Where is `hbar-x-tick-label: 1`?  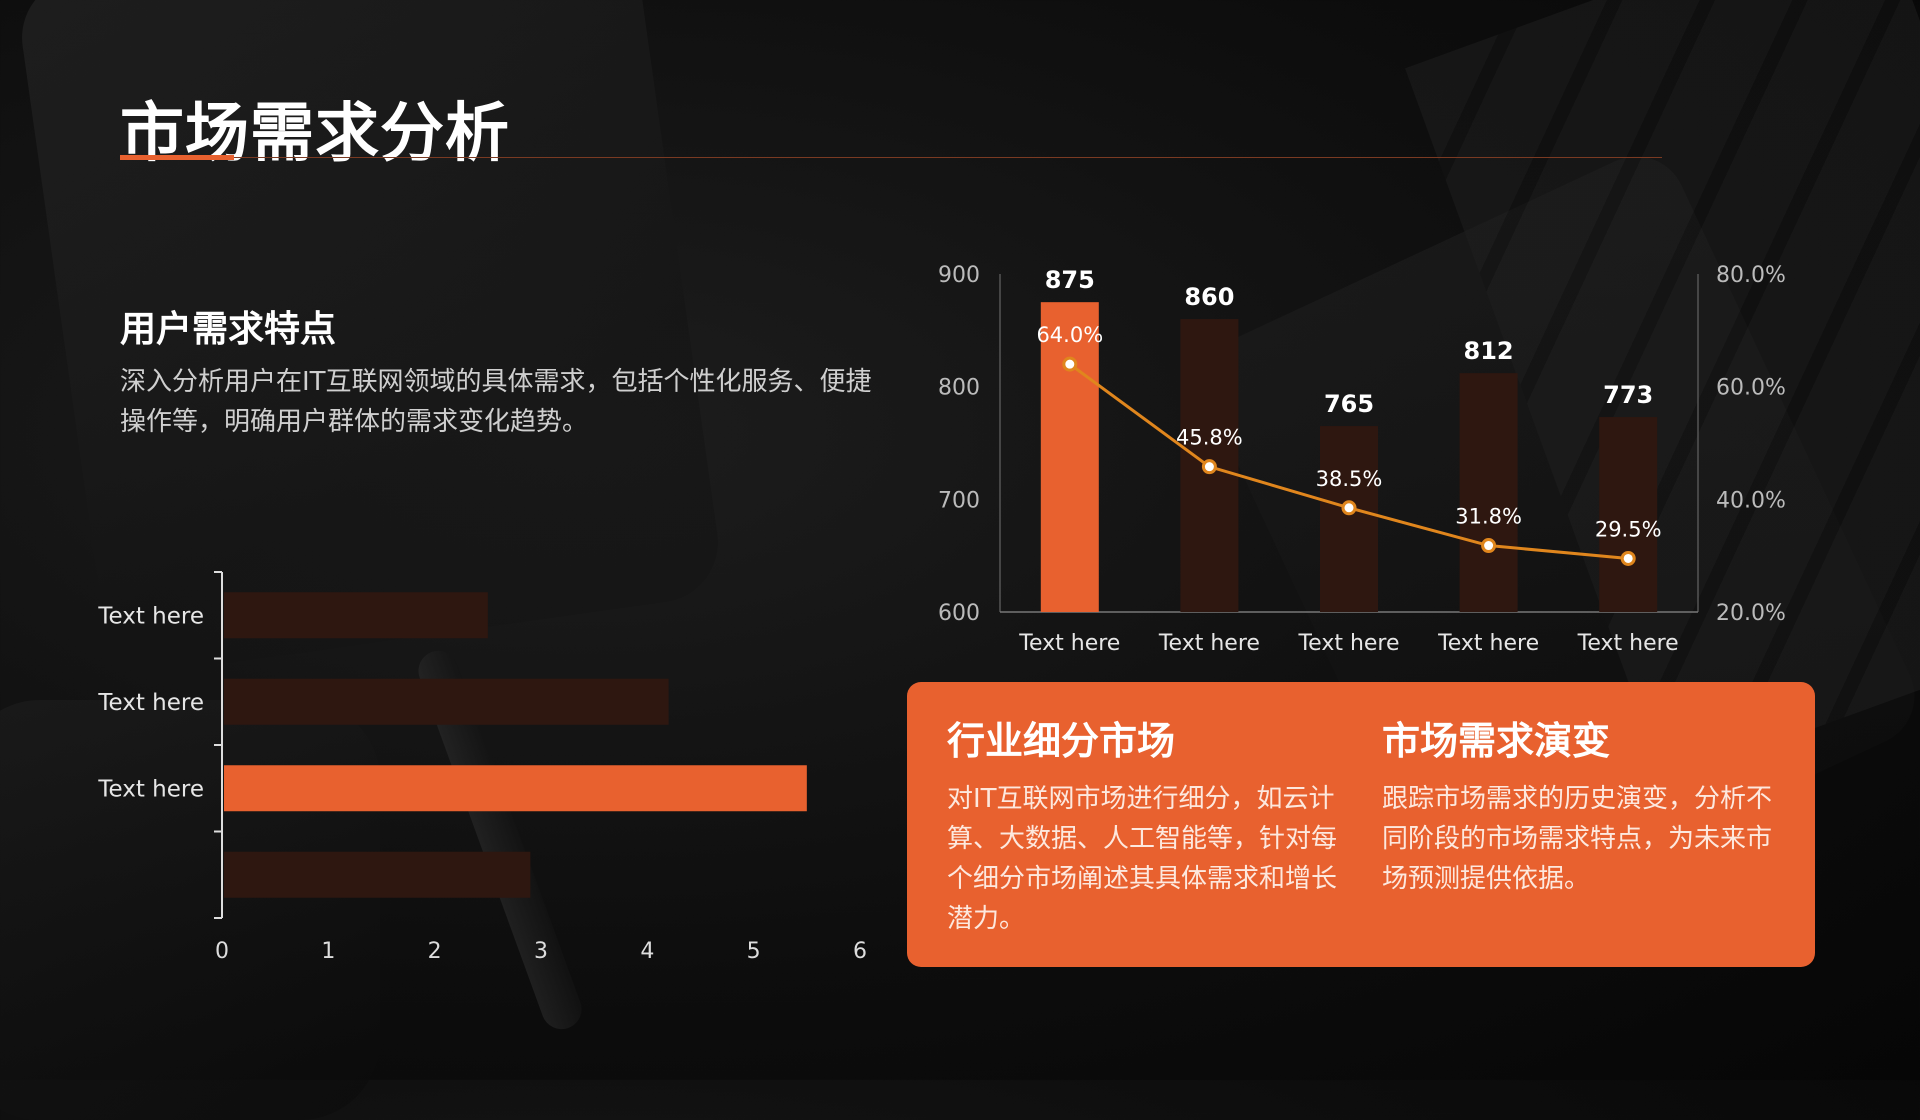
hbar-x-tick-label: 1 is located at coordinates (328, 951).